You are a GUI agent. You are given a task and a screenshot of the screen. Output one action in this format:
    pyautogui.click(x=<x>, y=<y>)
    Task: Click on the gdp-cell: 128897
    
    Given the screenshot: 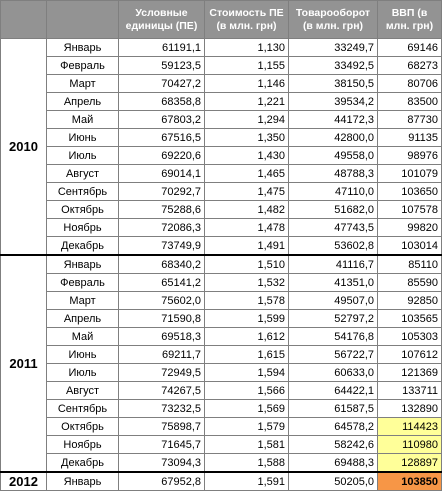 What is the action you would take?
    pyautogui.click(x=409, y=463)
    